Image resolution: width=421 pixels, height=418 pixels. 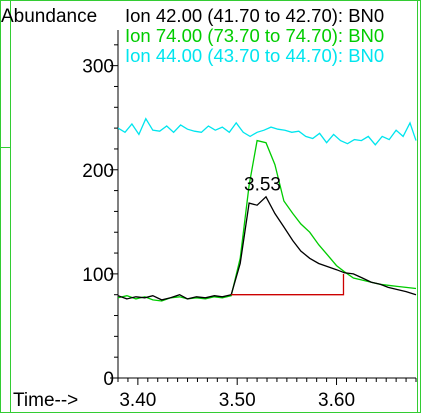 What do you see at coordinates (336, 400) in the screenshot?
I see `x-tick-label: 3.60` at bounding box center [336, 400].